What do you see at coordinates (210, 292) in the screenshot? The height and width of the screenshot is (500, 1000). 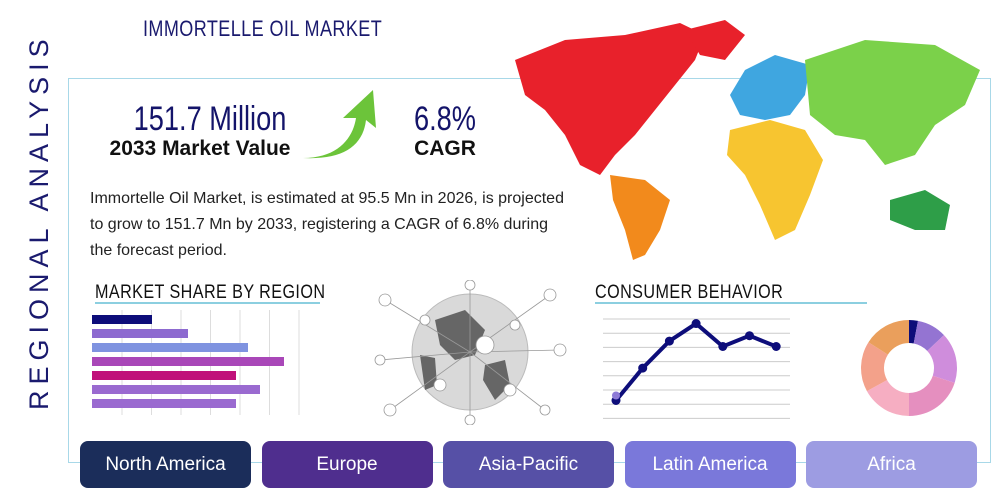 I see `market-share-heading: MARKET SHARE BY REGION` at bounding box center [210, 292].